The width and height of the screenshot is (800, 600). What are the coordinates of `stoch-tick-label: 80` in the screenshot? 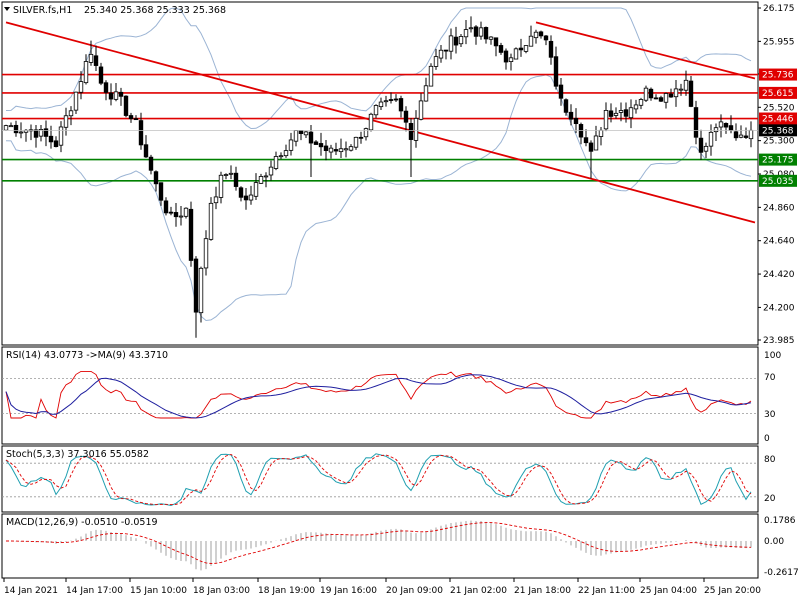 It's located at (770, 460).